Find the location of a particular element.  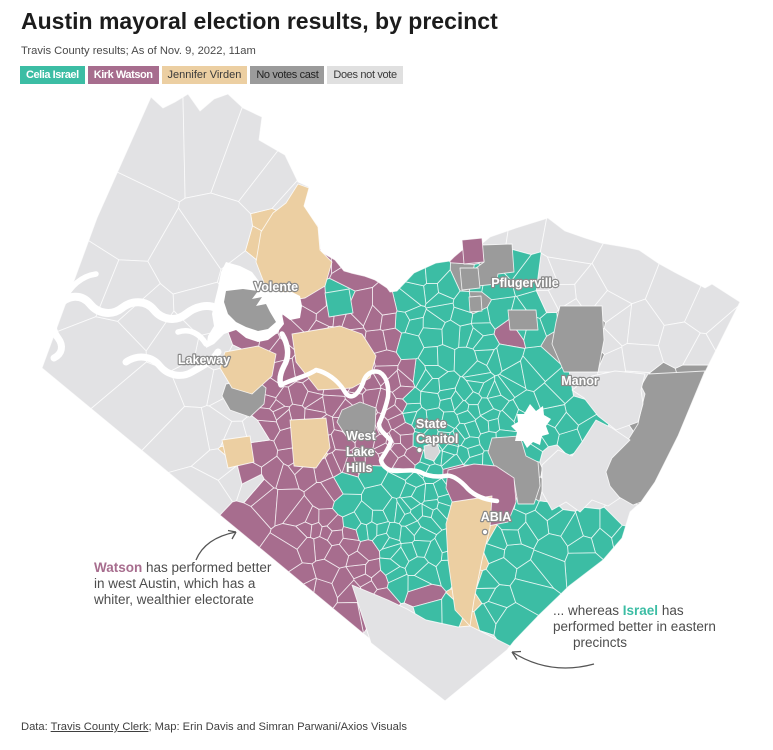

svg-text: West is located at coordinates (361, 436).